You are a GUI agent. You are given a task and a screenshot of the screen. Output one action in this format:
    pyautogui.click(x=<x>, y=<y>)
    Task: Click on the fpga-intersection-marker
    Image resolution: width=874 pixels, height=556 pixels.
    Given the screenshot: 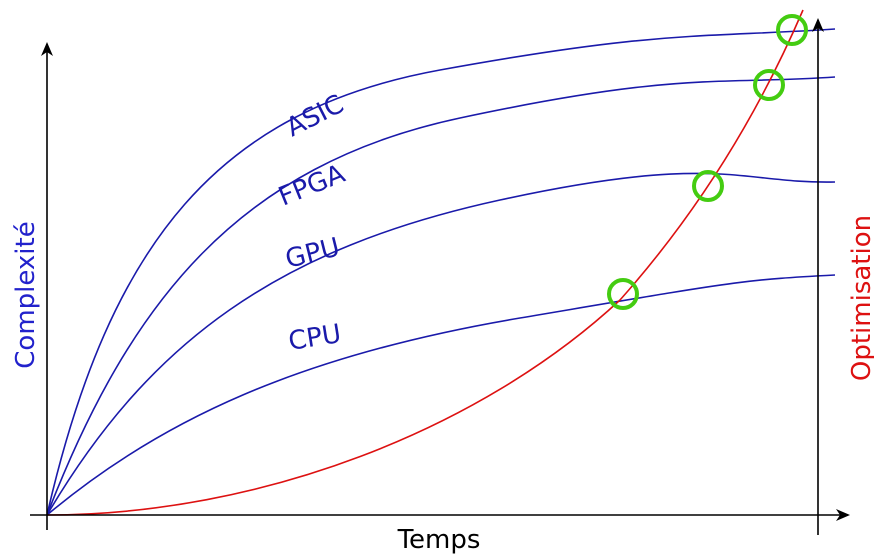 What is the action you would take?
    pyautogui.click(x=769, y=85)
    